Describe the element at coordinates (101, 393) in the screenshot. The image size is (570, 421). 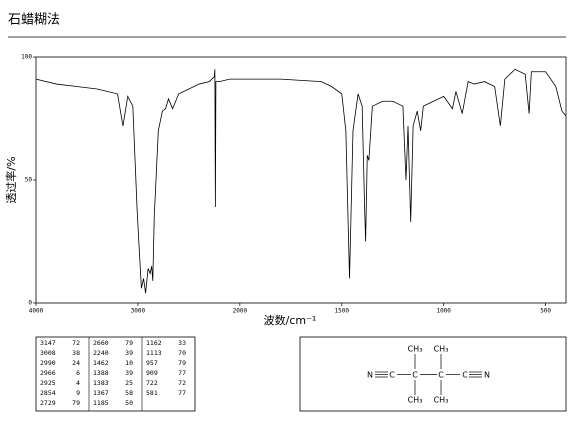
I see `peak-wavenumber: 1367` at that location.